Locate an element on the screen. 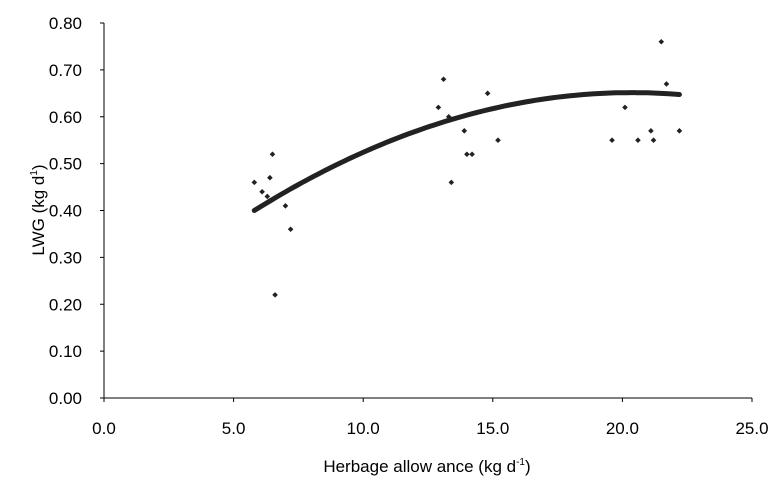 Image resolution: width=768 pixels, height=482 pixels. y-tick-label: 0.80 is located at coordinates (65, 23).